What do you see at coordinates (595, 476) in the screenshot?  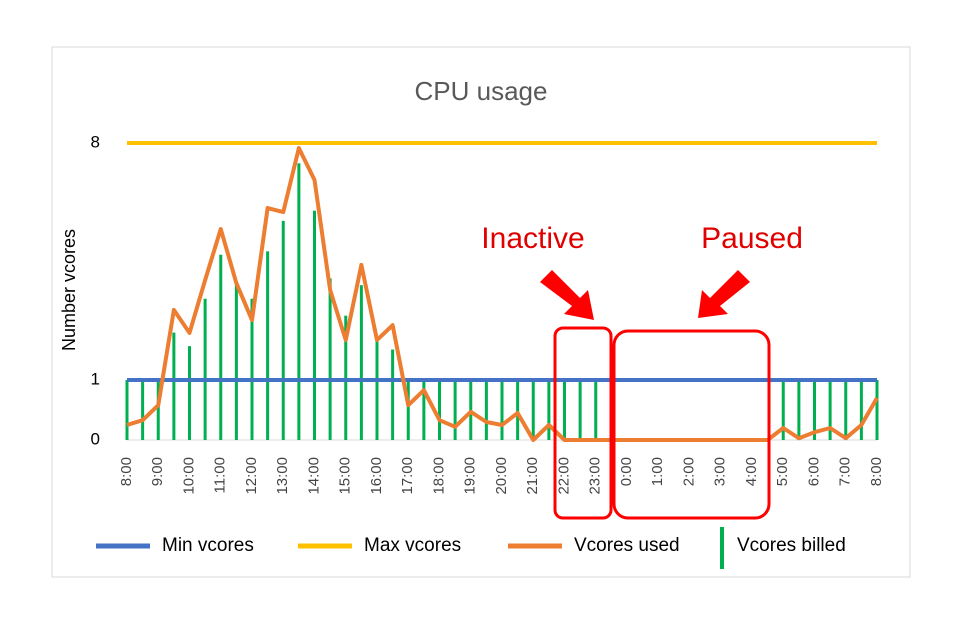 I see `x-tick-label: 23:00` at bounding box center [595, 476].